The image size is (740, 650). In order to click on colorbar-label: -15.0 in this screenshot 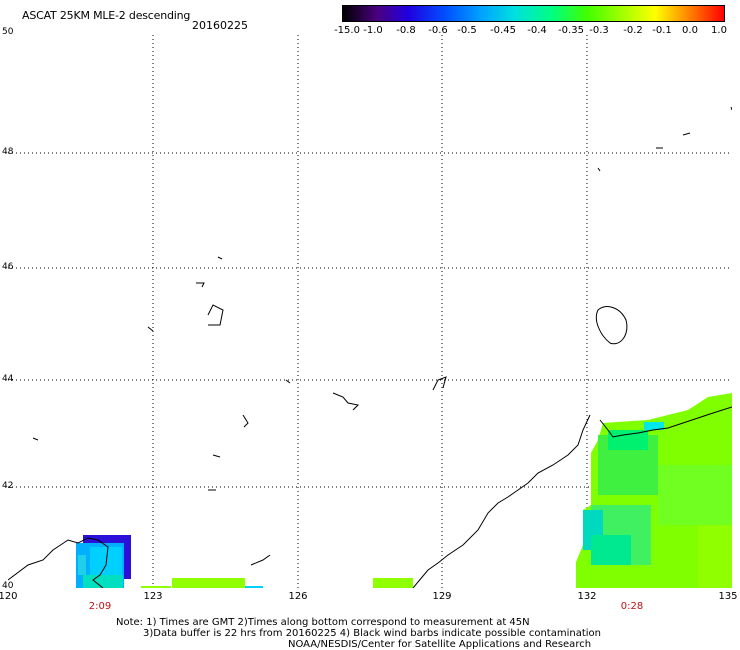, I will do `click(347, 30)`.